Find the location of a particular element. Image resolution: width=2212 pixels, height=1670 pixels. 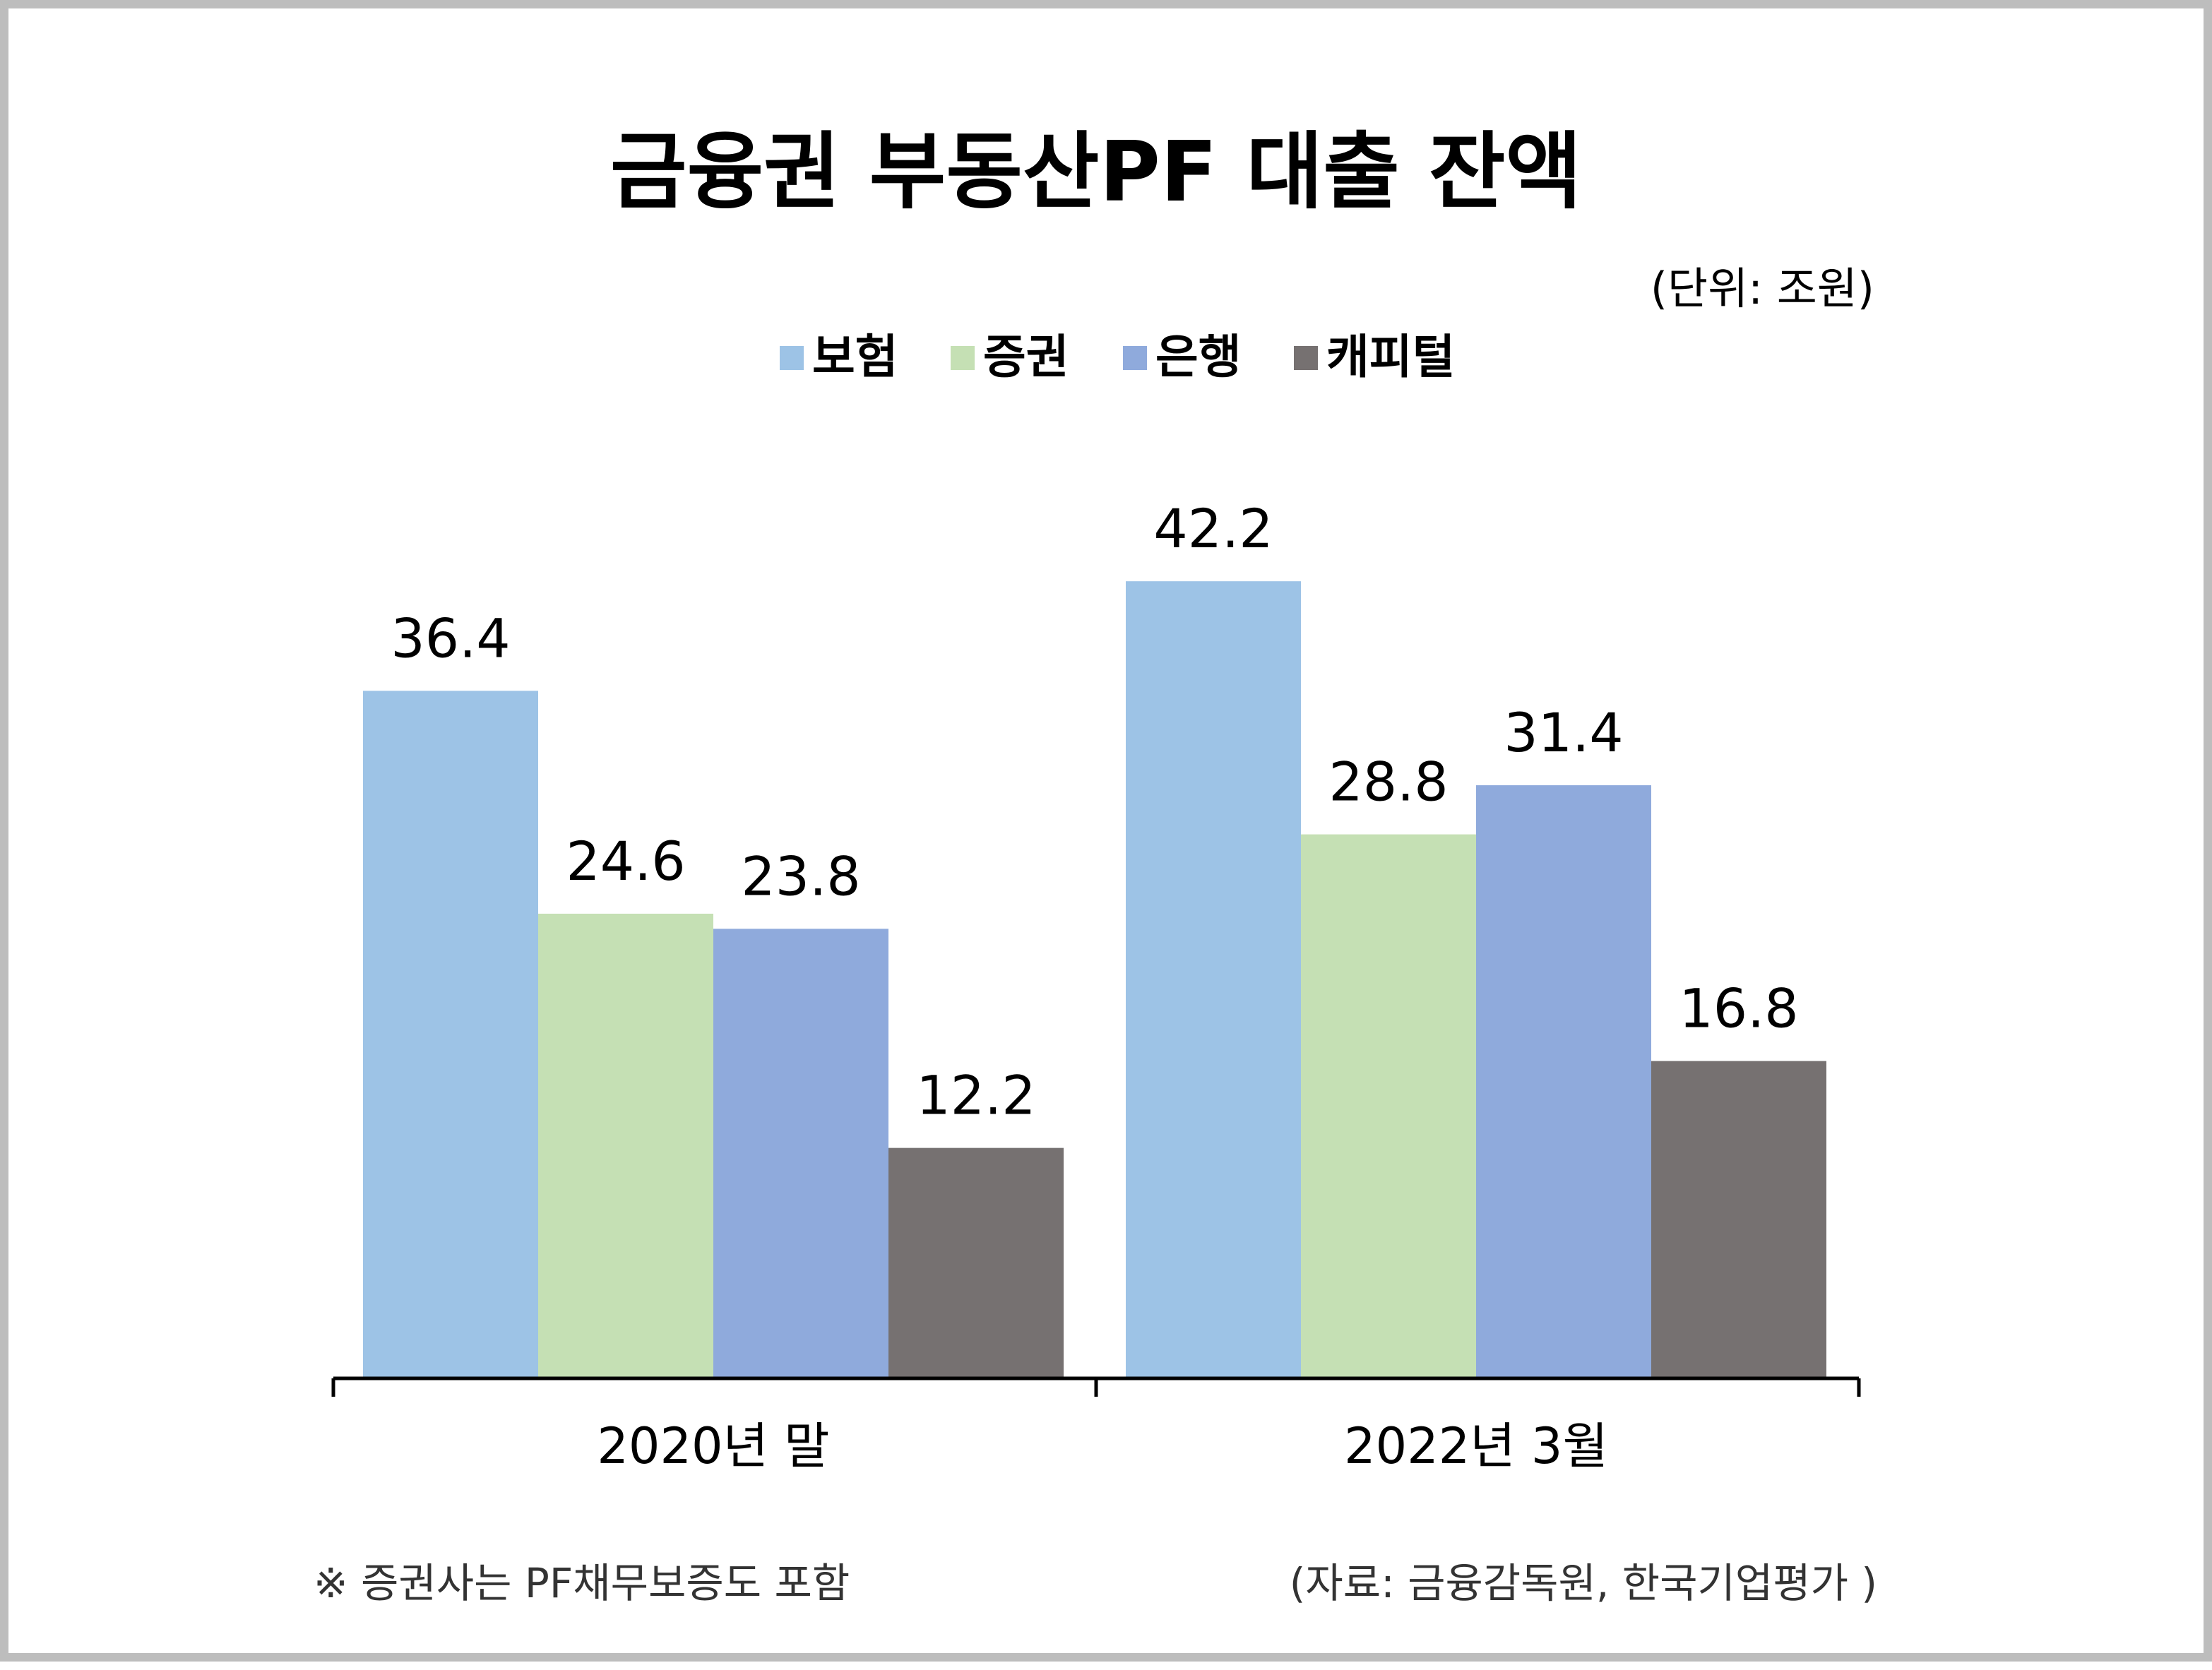

legend: 보험 증권 은행 캐피털 is located at coordinates (1117, 357).